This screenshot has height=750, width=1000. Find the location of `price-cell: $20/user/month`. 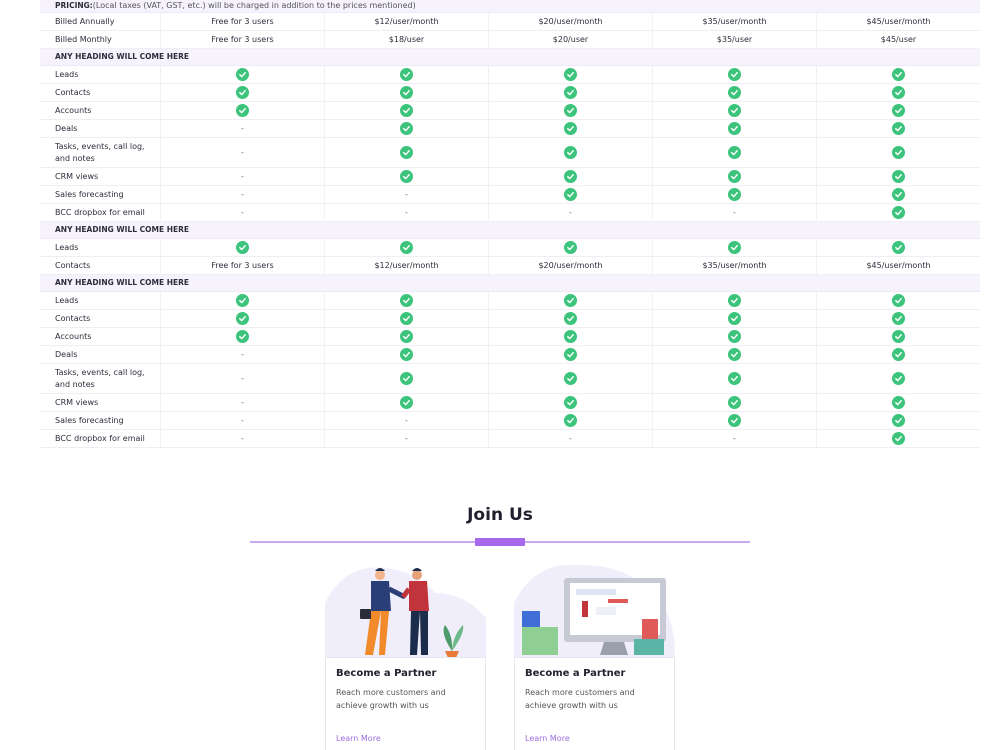

price-cell: $20/user/month is located at coordinates (570, 21).